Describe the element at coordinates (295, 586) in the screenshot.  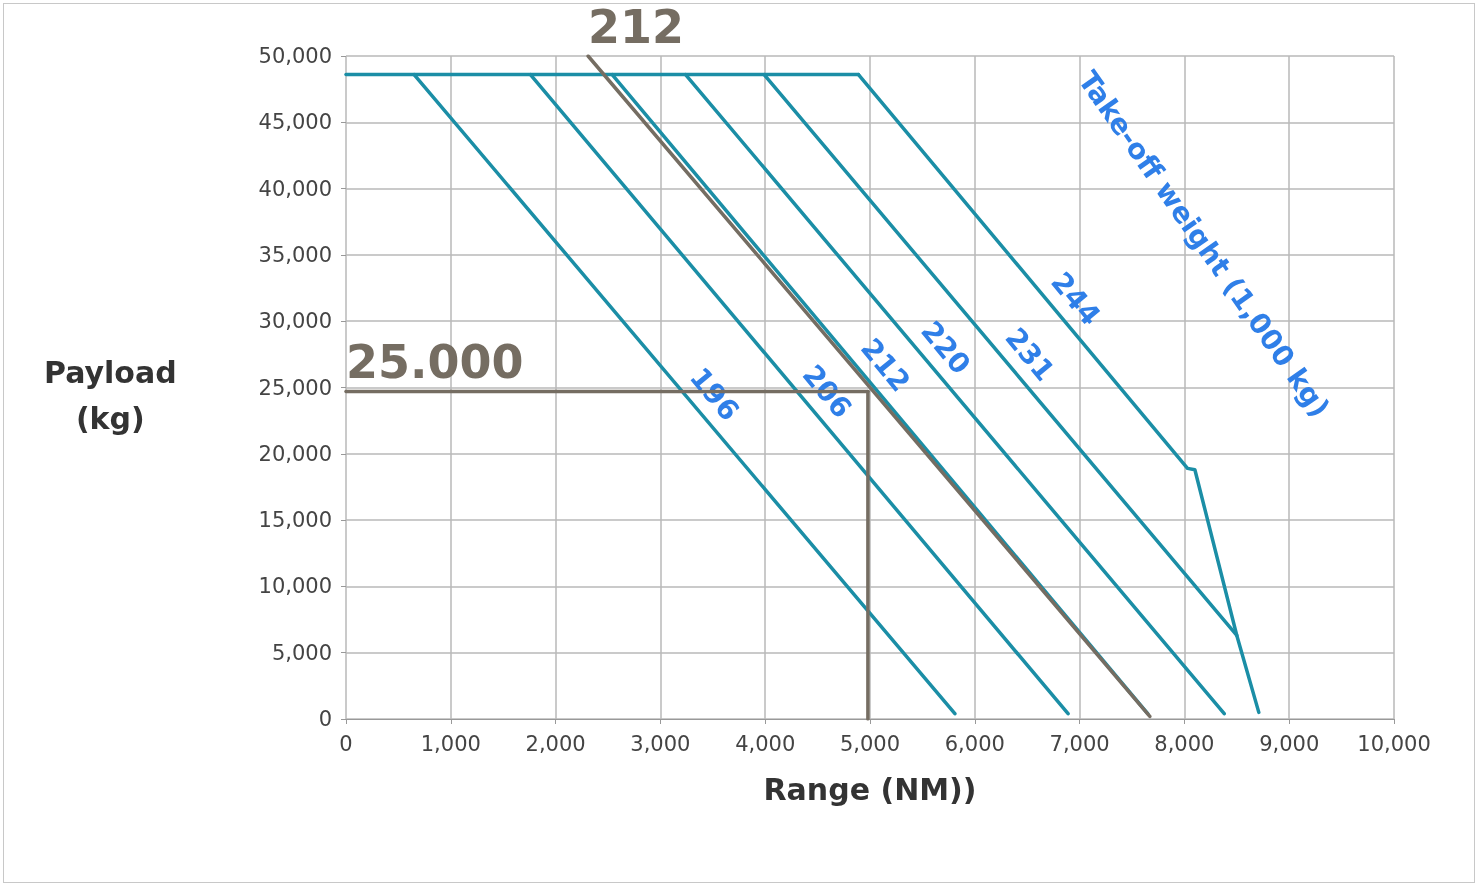
I see `y-tick-label: 10,000` at that location.